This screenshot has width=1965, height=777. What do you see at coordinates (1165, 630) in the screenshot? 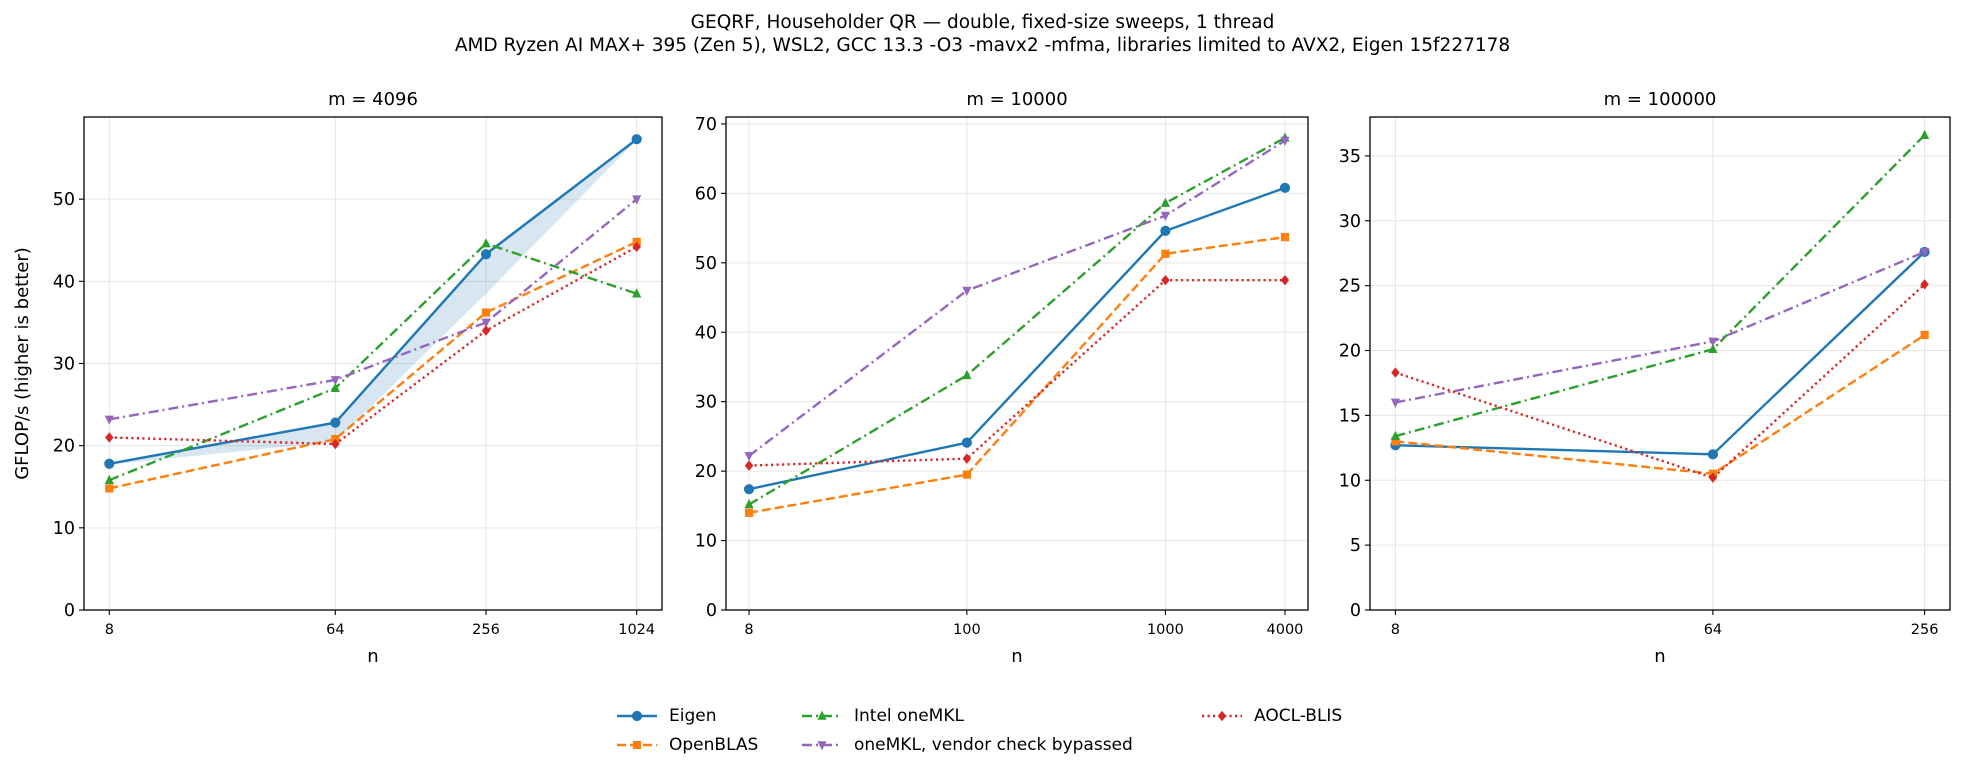
I see `x-tick-label: 1000` at bounding box center [1165, 630].